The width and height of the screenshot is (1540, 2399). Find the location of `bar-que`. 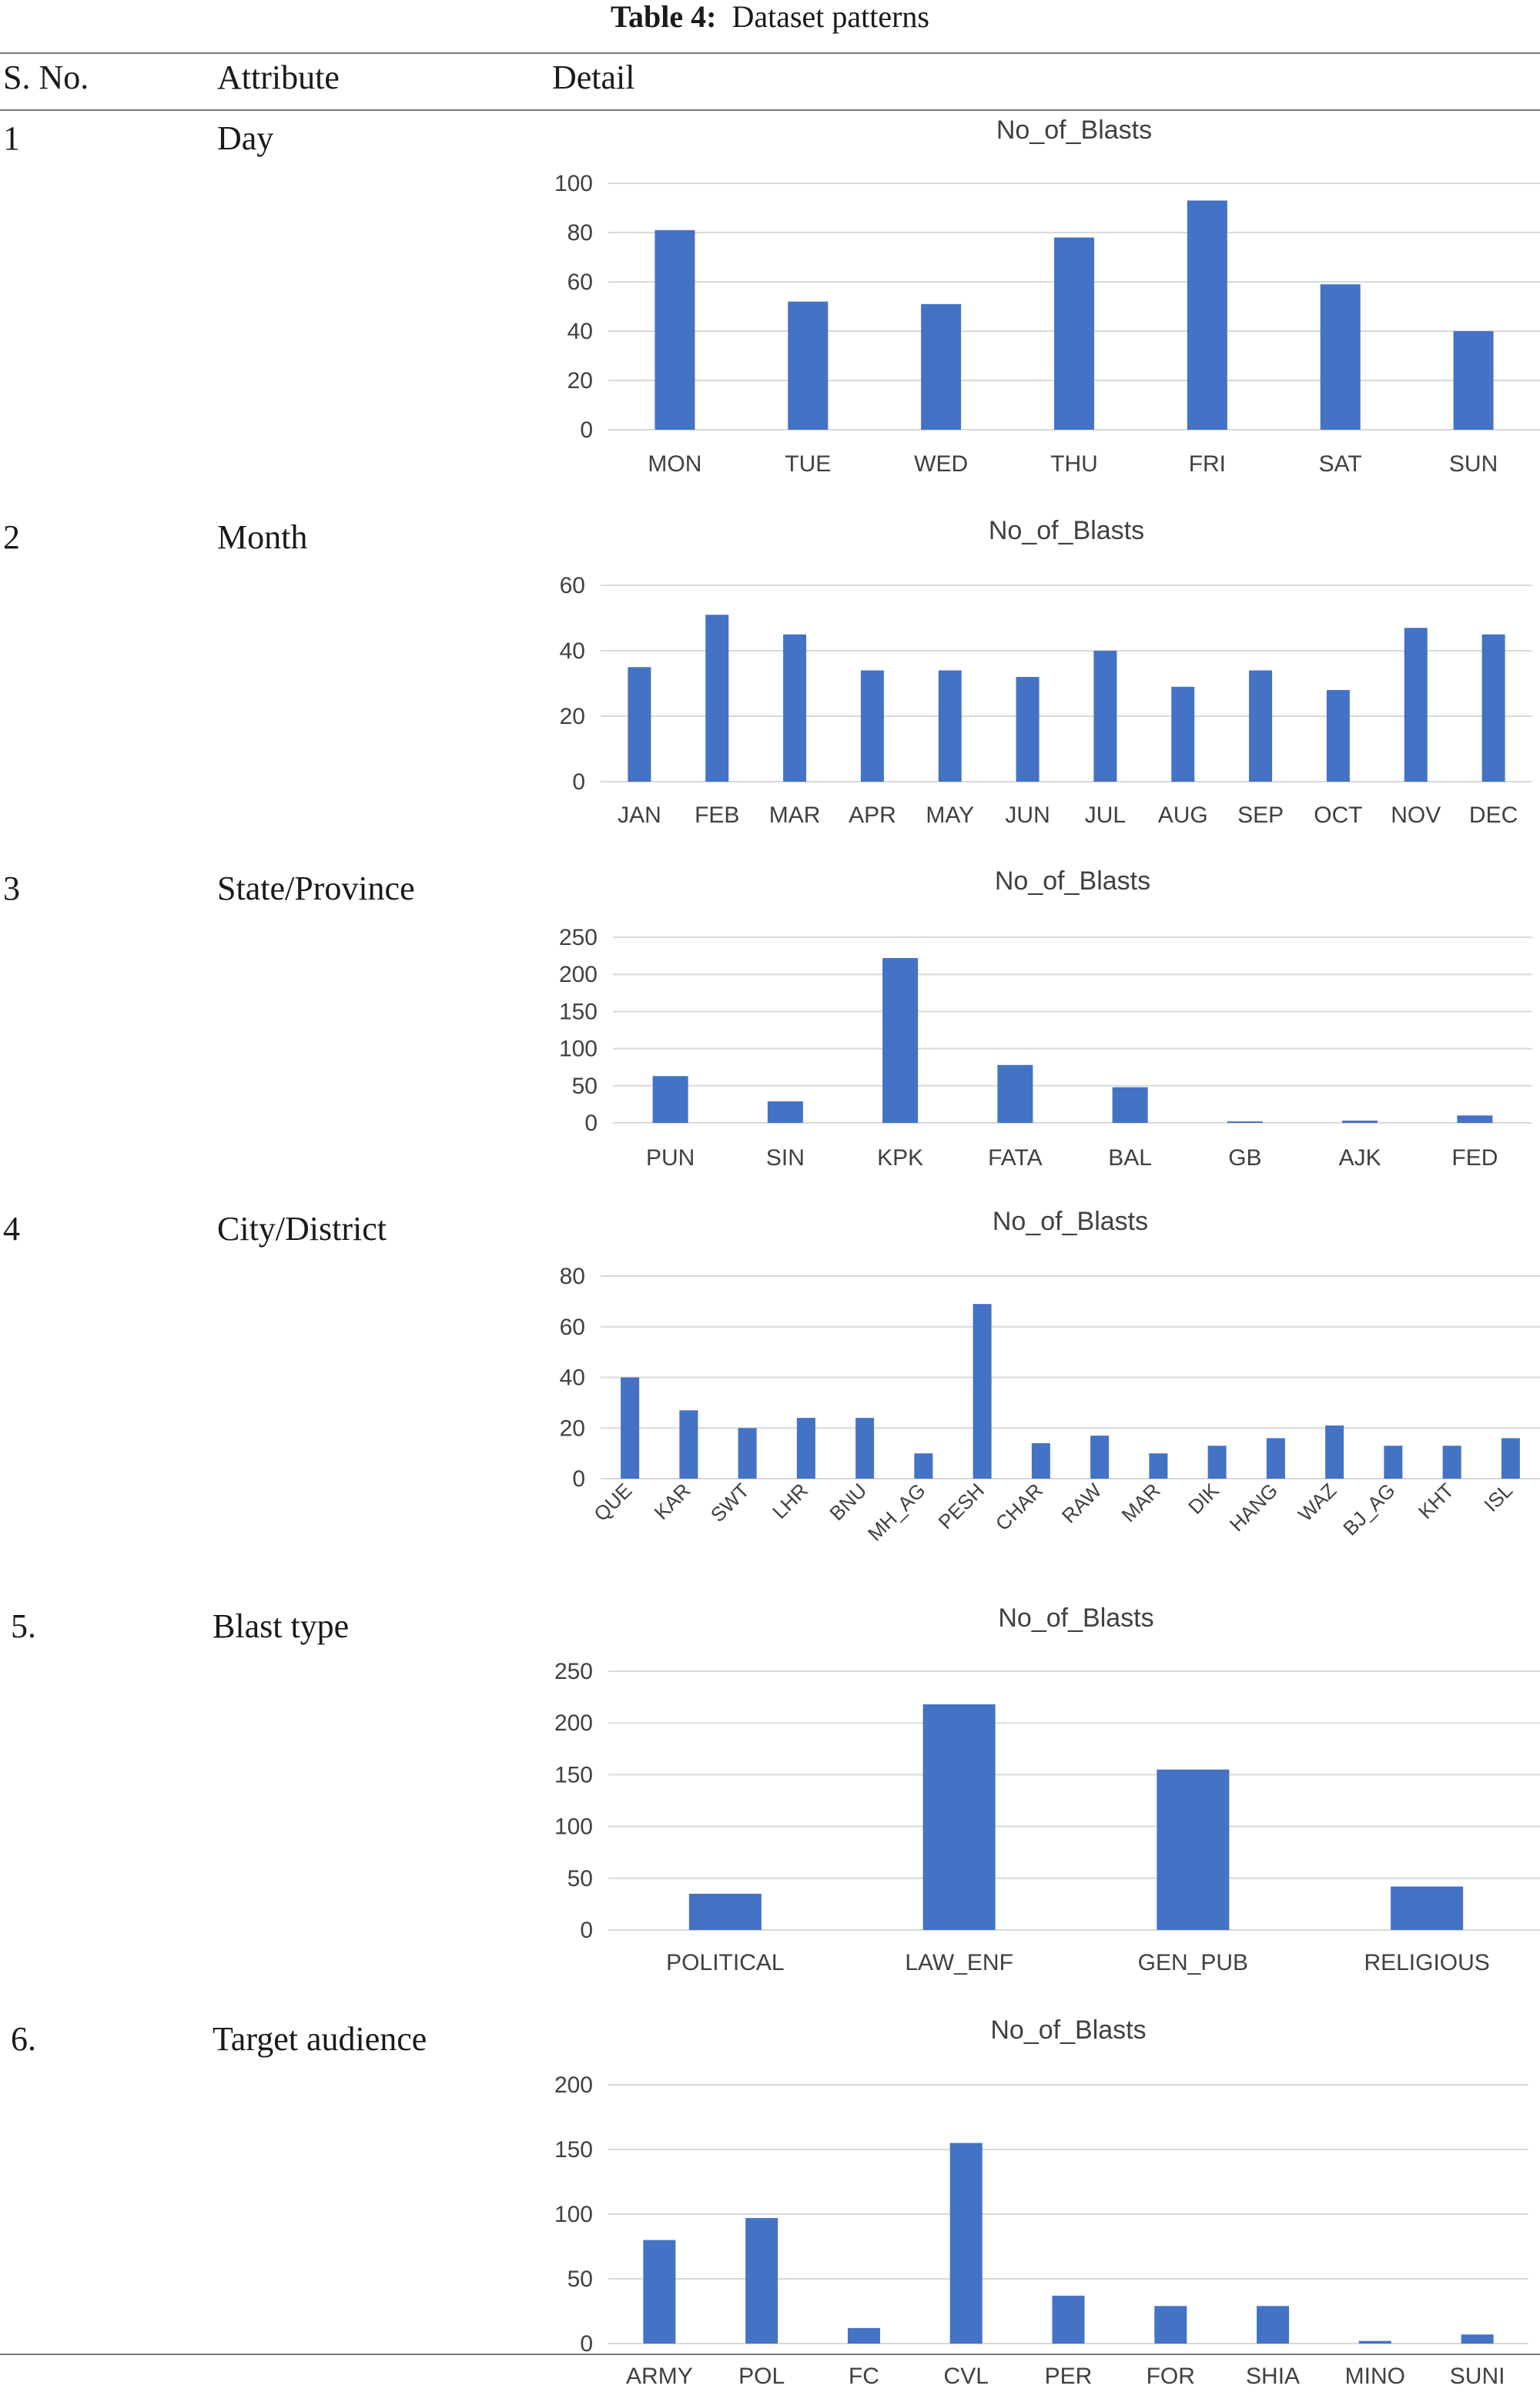

bar-que is located at coordinates (630, 1428).